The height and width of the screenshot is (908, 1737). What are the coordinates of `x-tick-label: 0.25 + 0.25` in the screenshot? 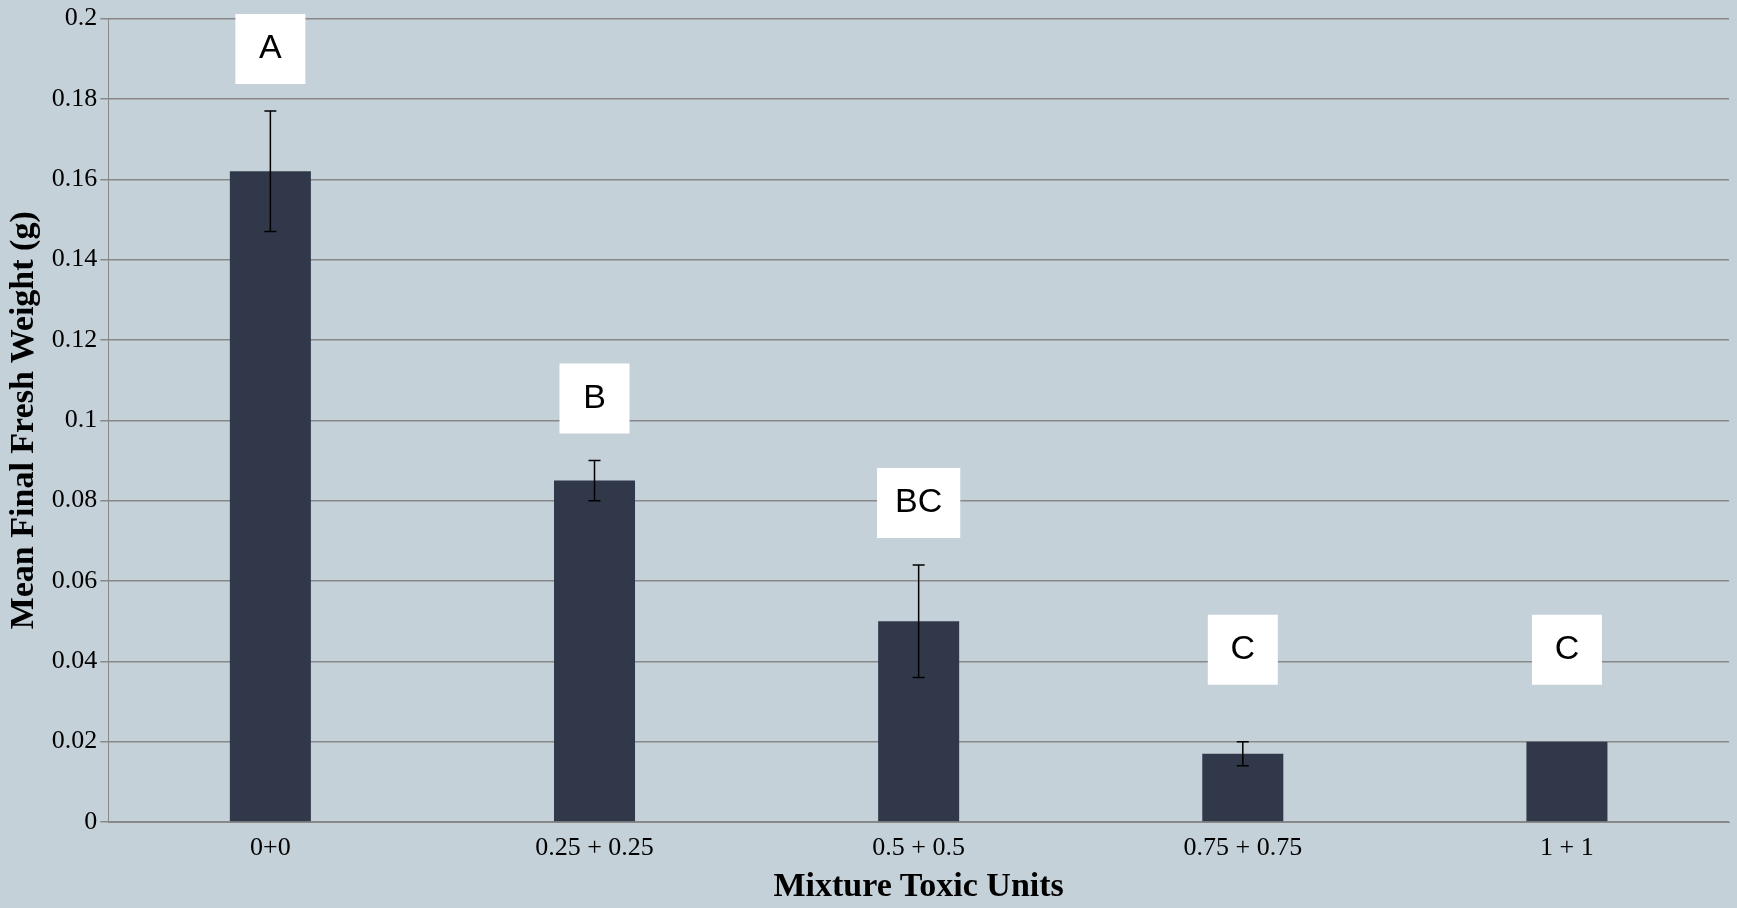 It's located at (594, 847).